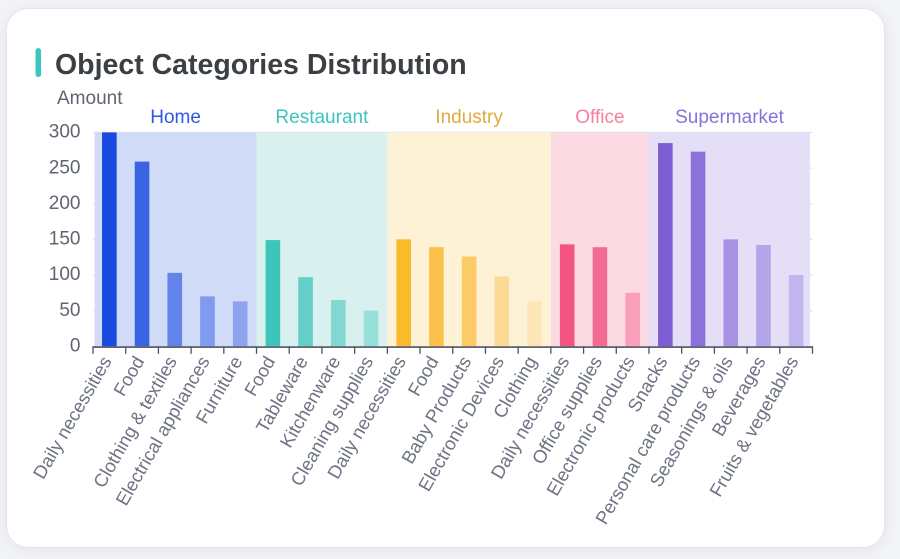 This screenshot has height=559, width=900. What do you see at coordinates (65, 167) in the screenshot?
I see `svg-text: 250` at bounding box center [65, 167].